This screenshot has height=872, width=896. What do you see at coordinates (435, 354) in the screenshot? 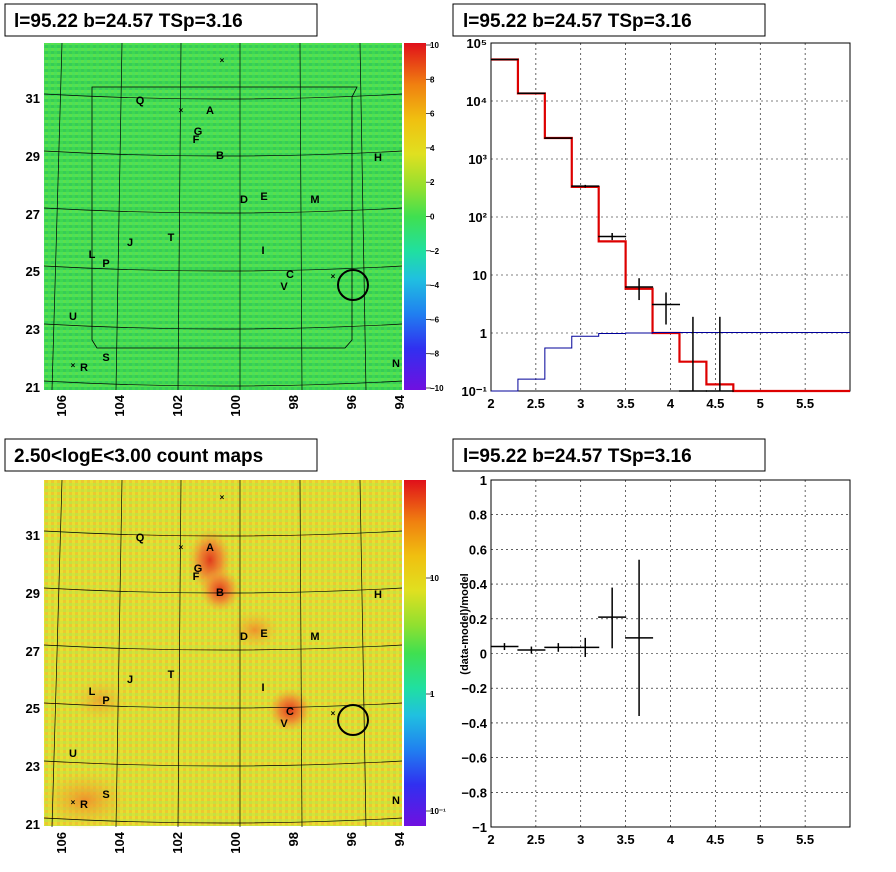
I see `scale-tick-label: −8` at bounding box center [435, 354].